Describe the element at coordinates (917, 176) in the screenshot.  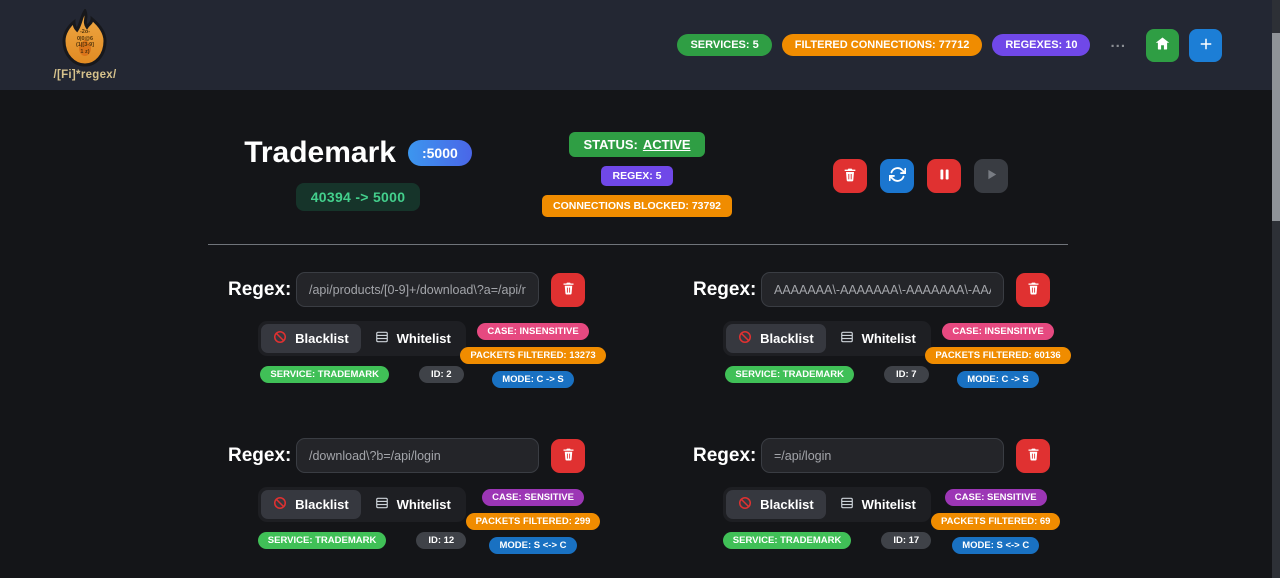
I see `service-actions` at that location.